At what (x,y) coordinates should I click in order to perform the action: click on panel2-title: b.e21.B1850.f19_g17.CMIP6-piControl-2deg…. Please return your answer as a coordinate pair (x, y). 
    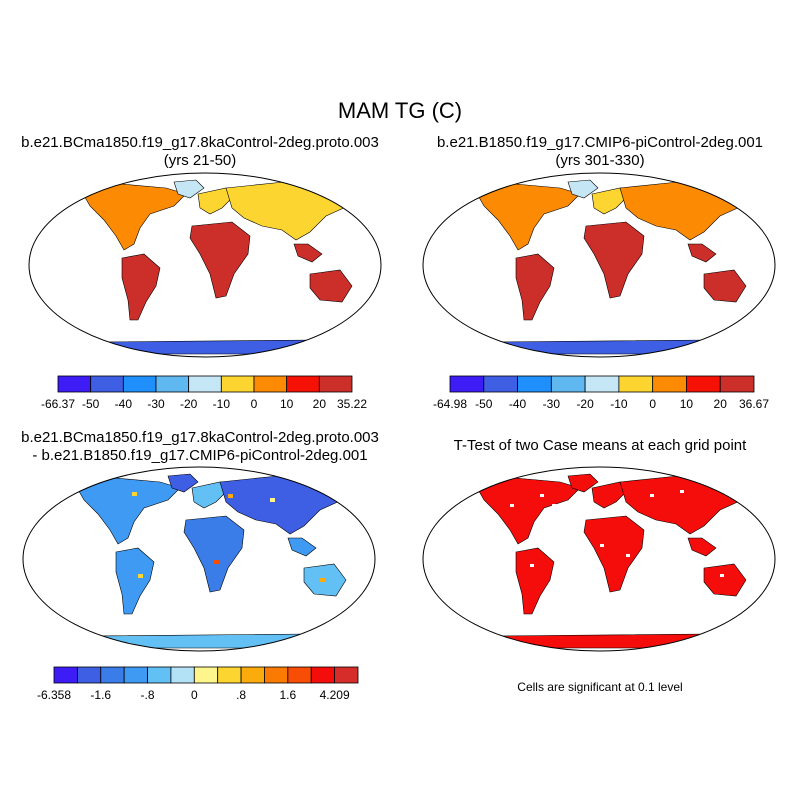
    Looking at the image, I should click on (600, 152).